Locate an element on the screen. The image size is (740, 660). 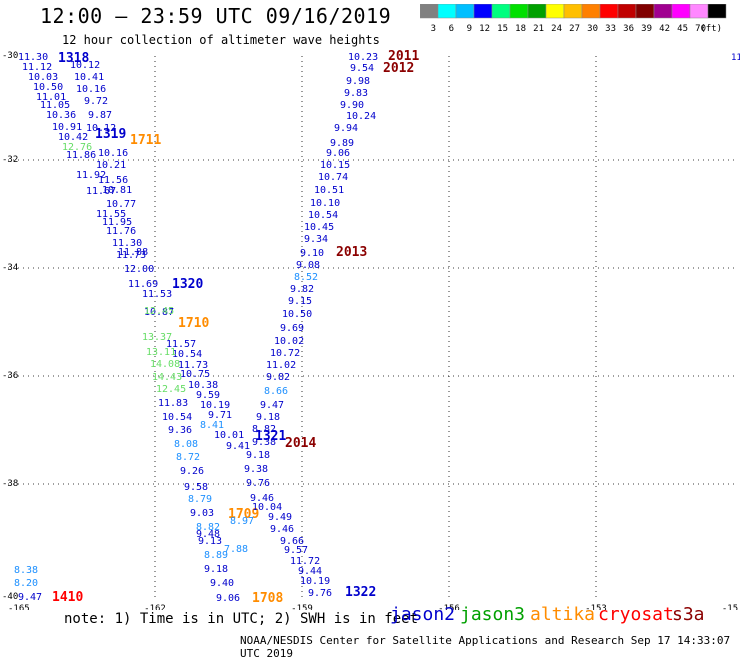
wave-height-value: 11.76 is located at coordinates (121, 231).